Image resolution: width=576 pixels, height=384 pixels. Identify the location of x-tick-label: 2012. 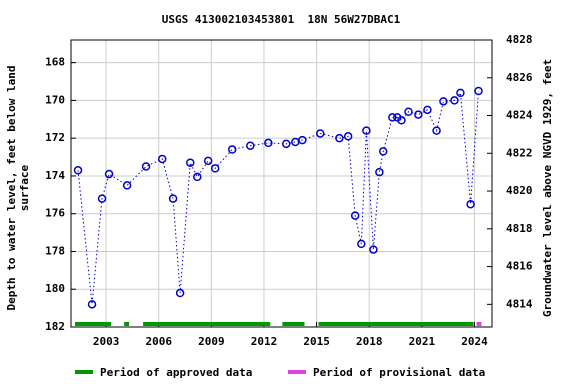
(264, 341).